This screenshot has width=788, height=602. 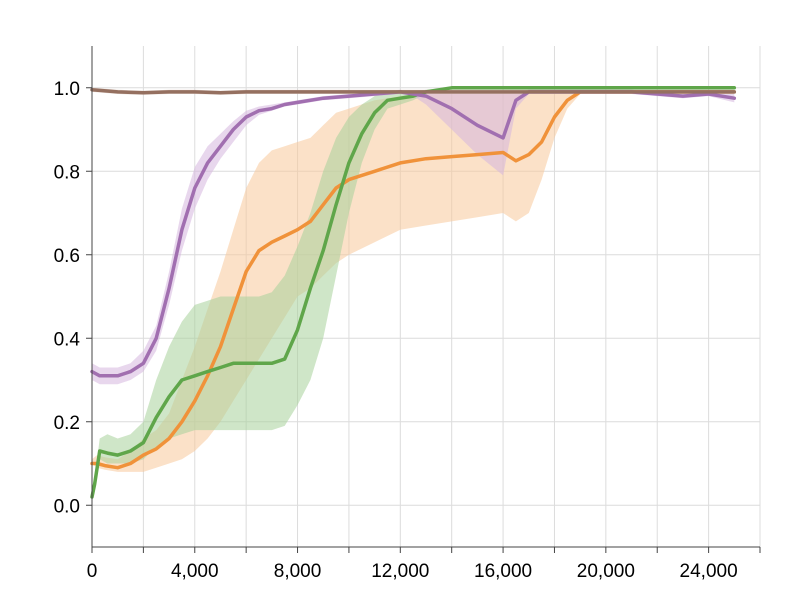 What do you see at coordinates (709, 571) in the screenshot?
I see `x-tick-label: 24,000` at bounding box center [709, 571].